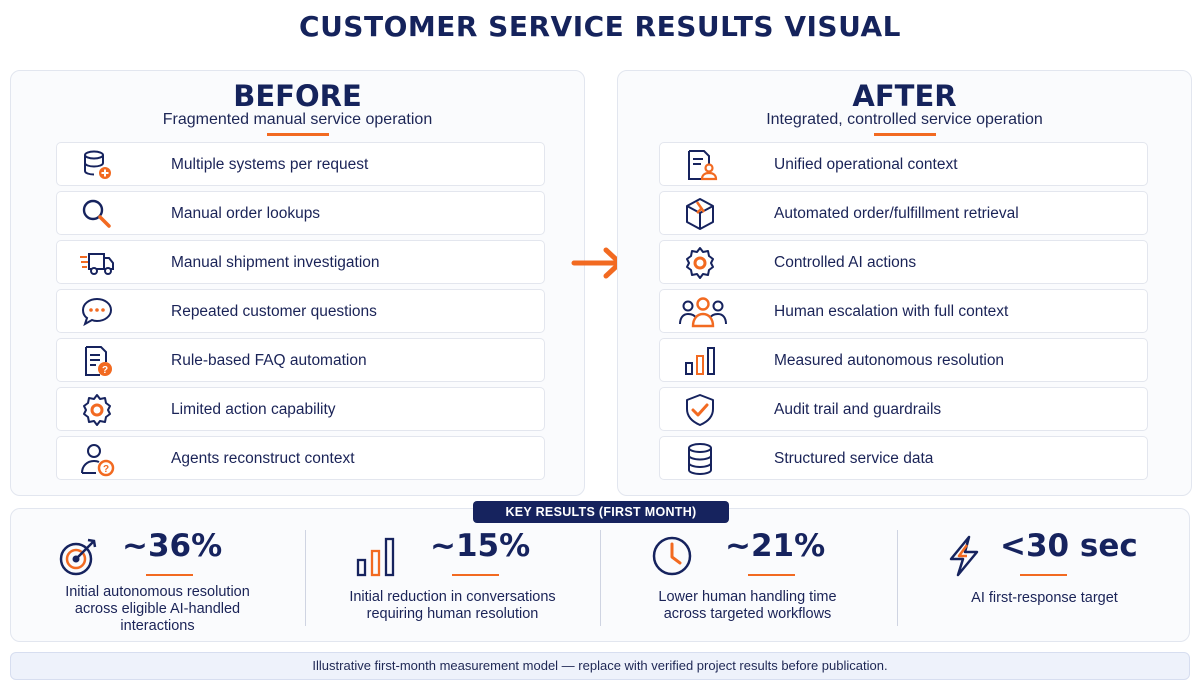 The height and width of the screenshot is (700, 1200). What do you see at coordinates (97, 361) in the screenshot?
I see `document-question-icon: ?` at bounding box center [97, 361].